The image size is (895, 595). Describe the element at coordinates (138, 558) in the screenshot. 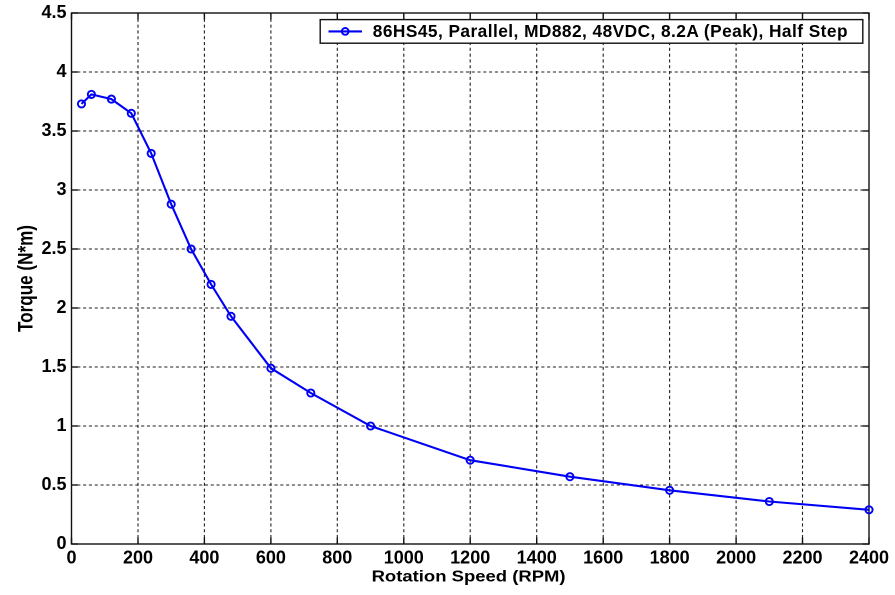

I see `svg-text: 200` at that location.